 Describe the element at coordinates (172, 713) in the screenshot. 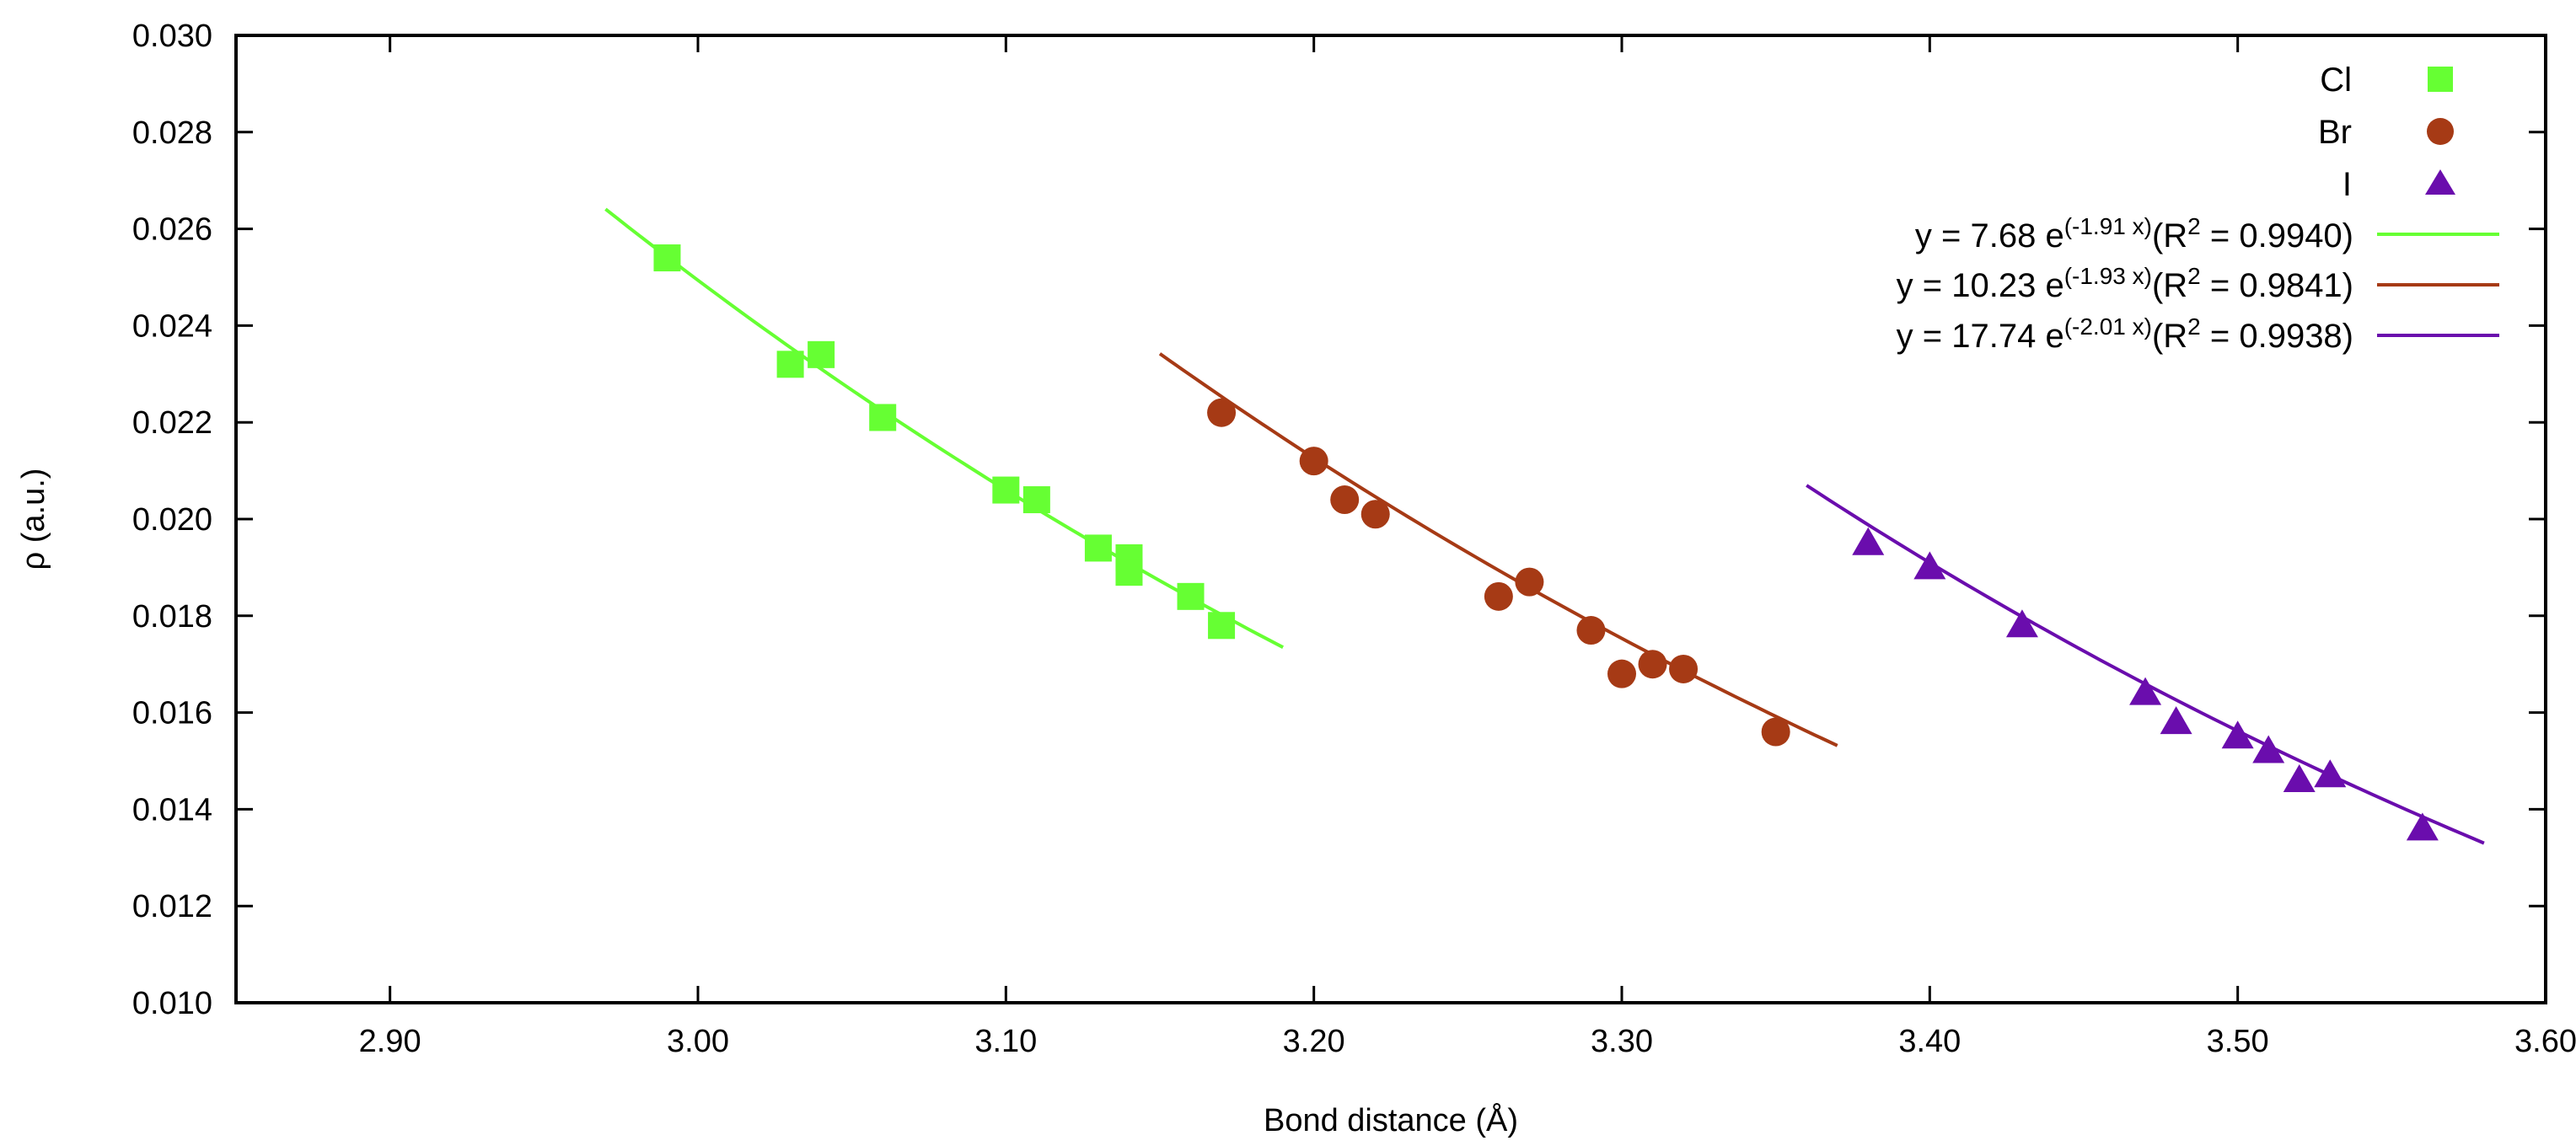

I see `y-tick-label: 0.016` at that location.